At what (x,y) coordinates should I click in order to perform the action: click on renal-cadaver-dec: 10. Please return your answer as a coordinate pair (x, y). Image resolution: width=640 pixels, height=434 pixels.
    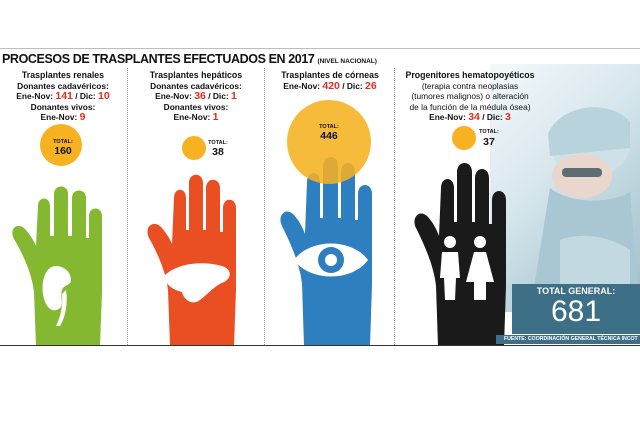
    Looking at the image, I should click on (104, 96).